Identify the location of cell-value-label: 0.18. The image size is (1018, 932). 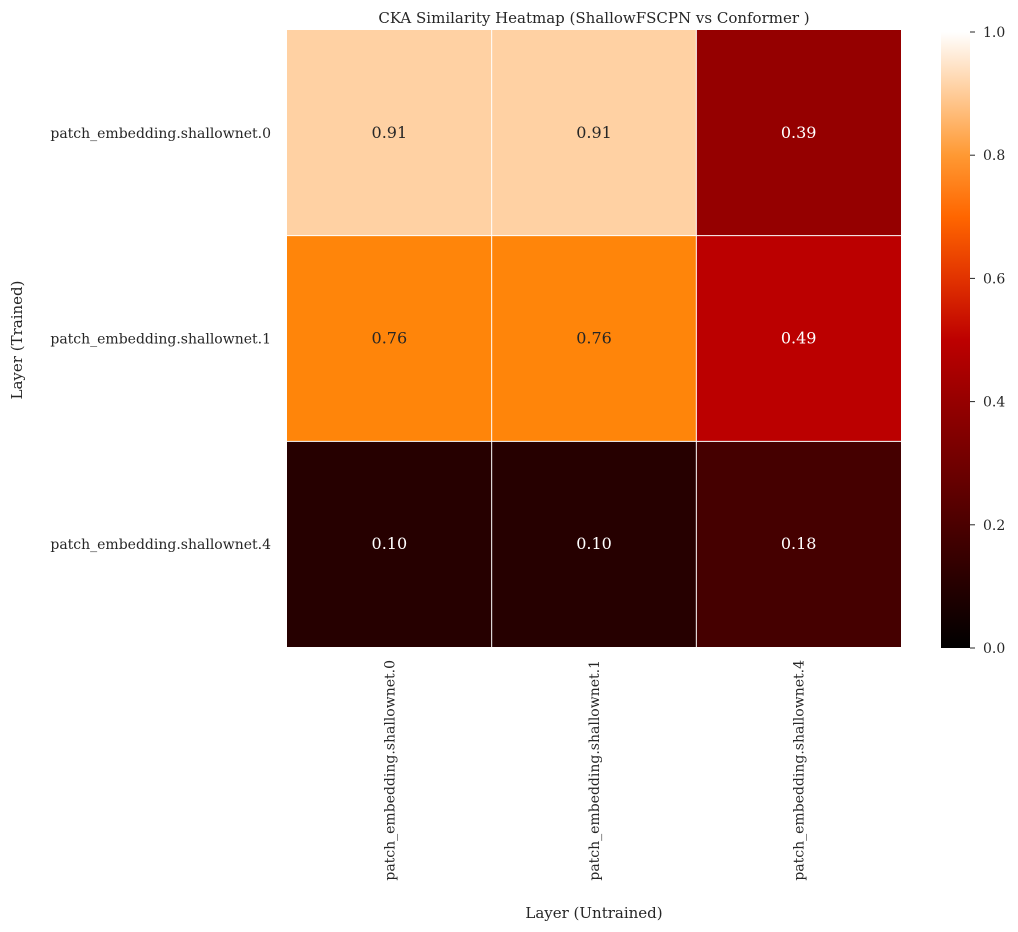
(799, 543).